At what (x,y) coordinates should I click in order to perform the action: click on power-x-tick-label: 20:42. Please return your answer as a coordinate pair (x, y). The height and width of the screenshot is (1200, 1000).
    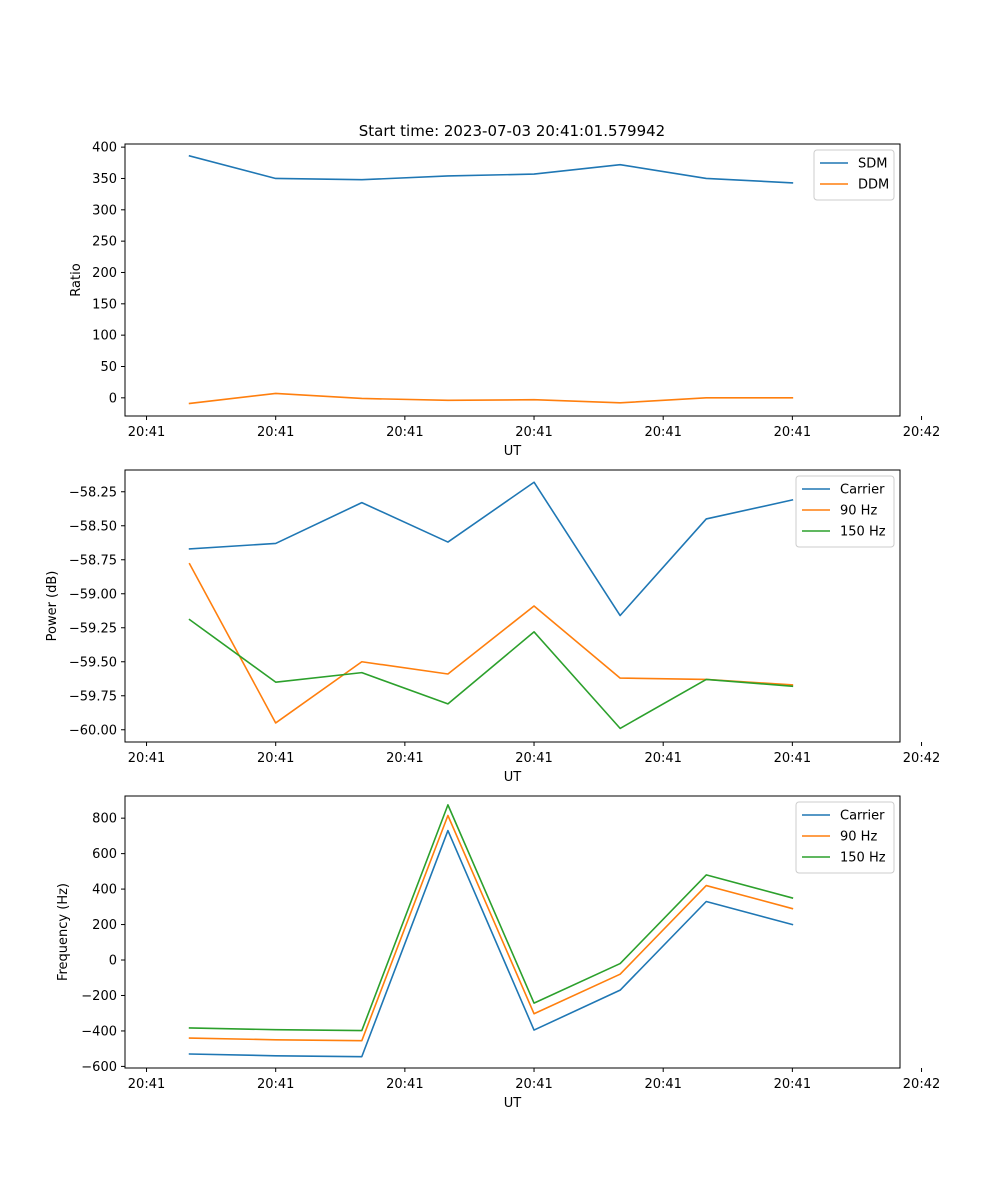
    Looking at the image, I should click on (921, 758).